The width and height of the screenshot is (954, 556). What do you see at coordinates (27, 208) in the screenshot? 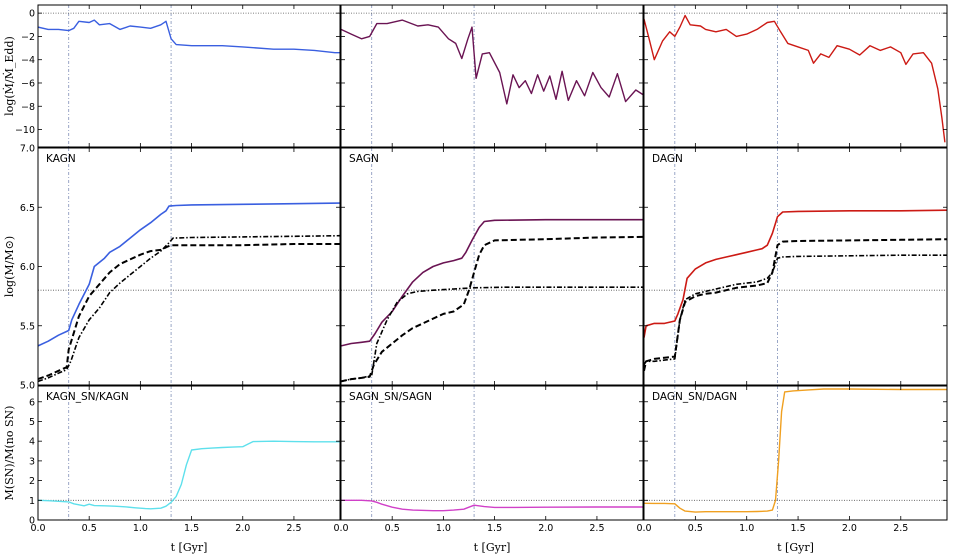
I see `y-tick-label: 6.5` at bounding box center [27, 208].